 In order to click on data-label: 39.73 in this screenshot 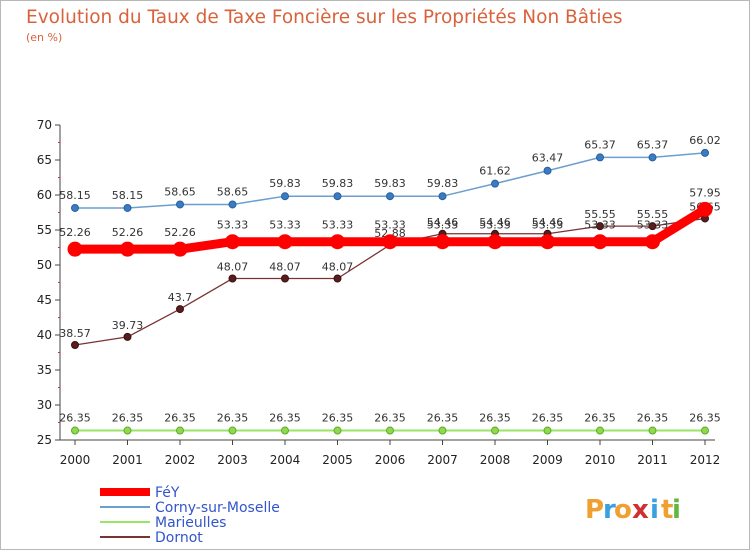, I will do `click(128, 325)`.